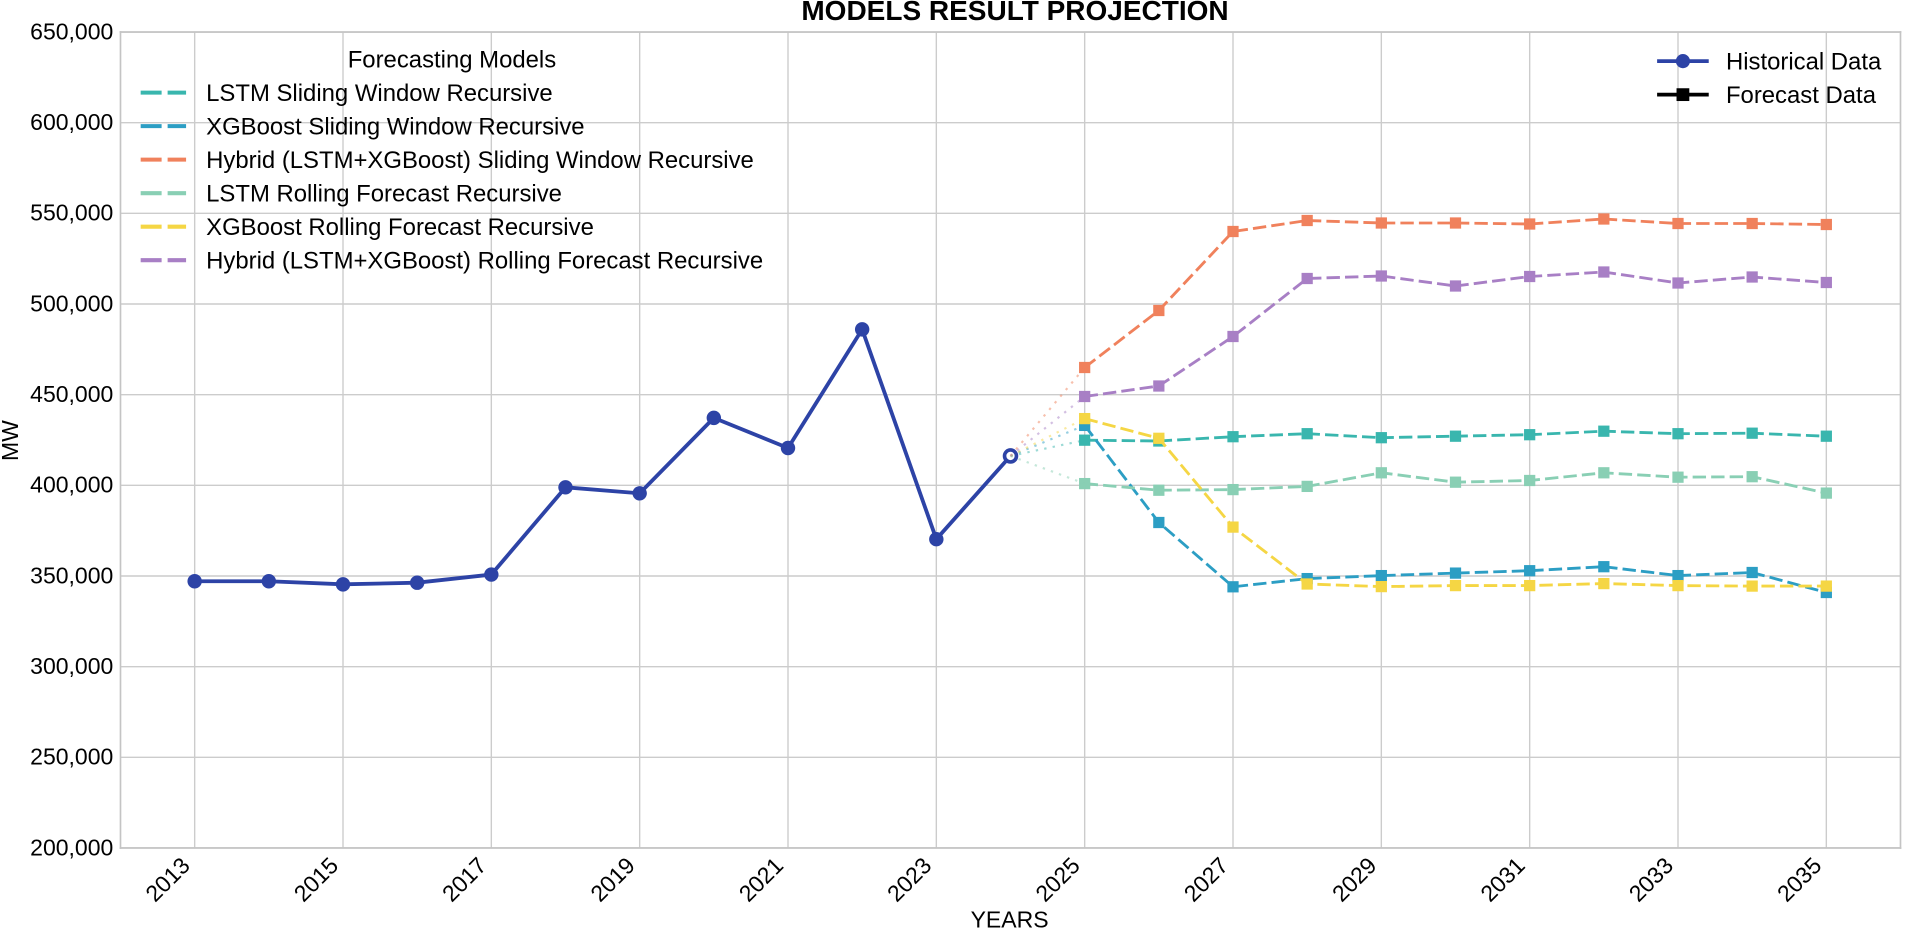 The image size is (1905, 930). I want to click on svg-text: 400,000, so click(71, 485).